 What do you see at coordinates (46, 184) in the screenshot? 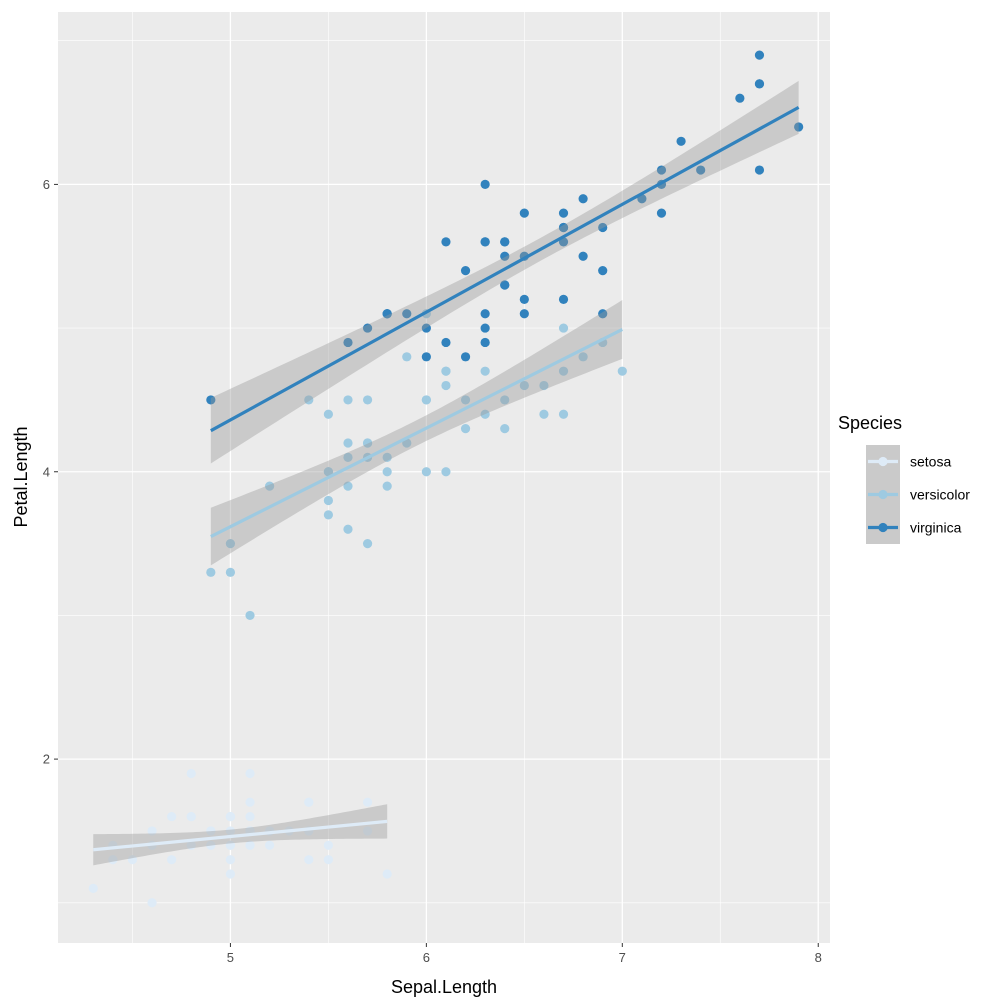
I see `y-tick-label: 6` at bounding box center [46, 184].